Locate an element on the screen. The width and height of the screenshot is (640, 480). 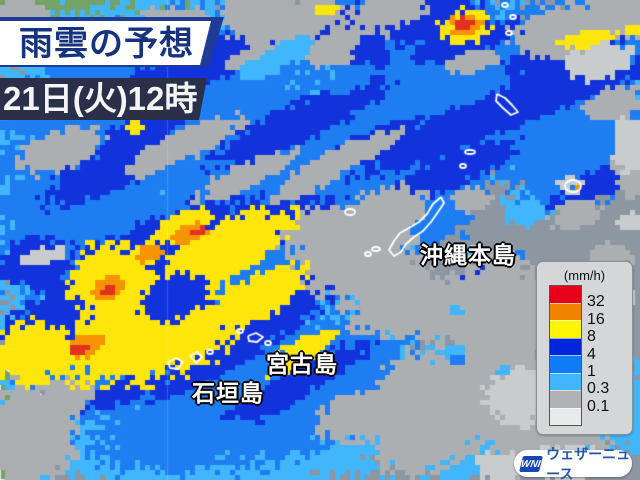
page-title: 雨雲の予想 is located at coordinates (106, 44).